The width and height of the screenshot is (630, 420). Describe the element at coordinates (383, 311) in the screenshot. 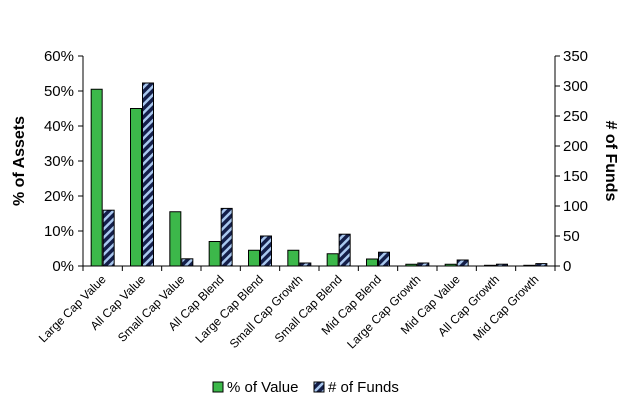

I see `x-axis-category-label: Large Cap Growth` at that location.